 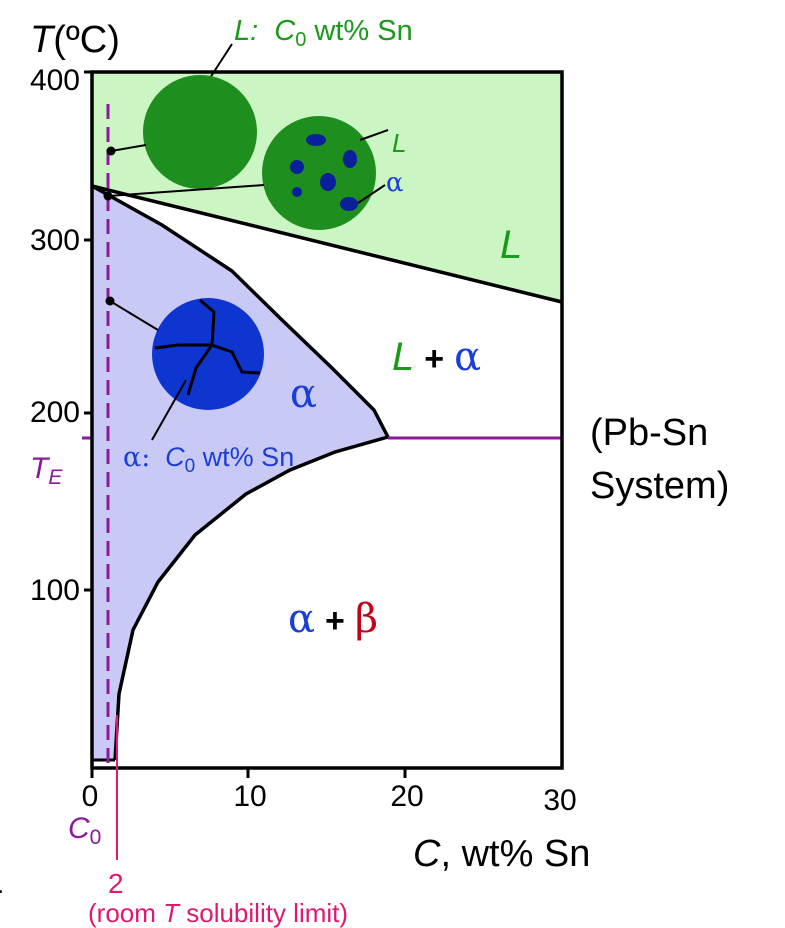 I want to click on small-alpha-label: α, so click(x=395, y=183).